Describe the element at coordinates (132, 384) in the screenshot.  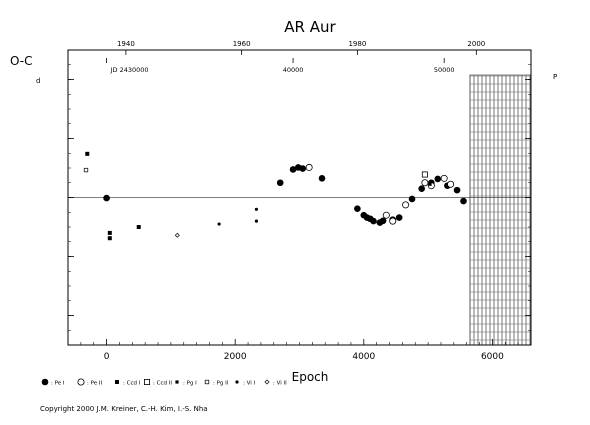
I see `legend-label: : Ccd I` at that location.